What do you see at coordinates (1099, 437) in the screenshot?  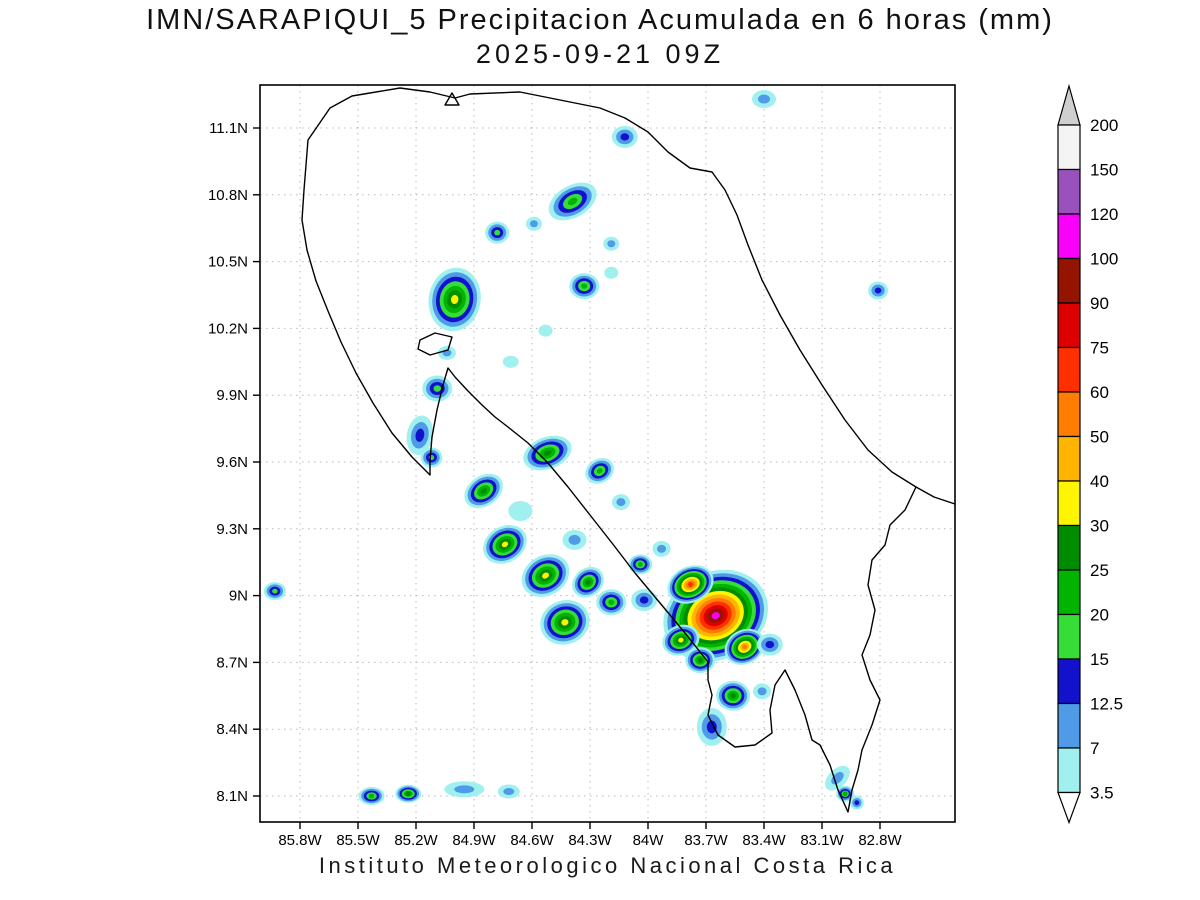 I see `colorbar-level-label: 50` at bounding box center [1099, 437].